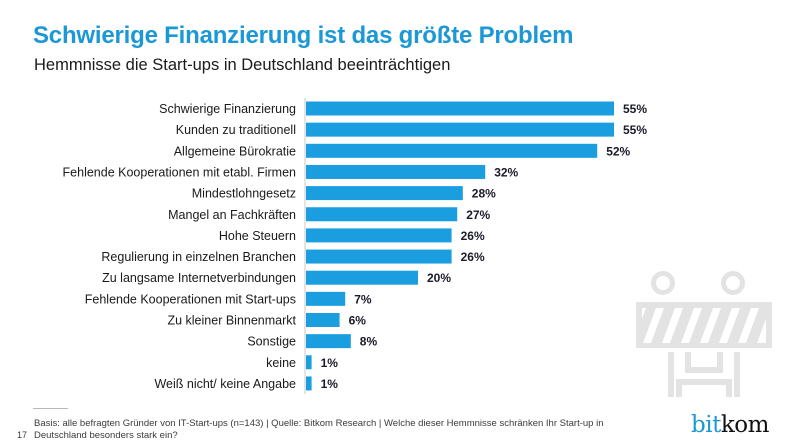 The image size is (800, 447). What do you see at coordinates (225, 384) in the screenshot?
I see `category-label: Weiß nicht/ keine Angabe` at bounding box center [225, 384].